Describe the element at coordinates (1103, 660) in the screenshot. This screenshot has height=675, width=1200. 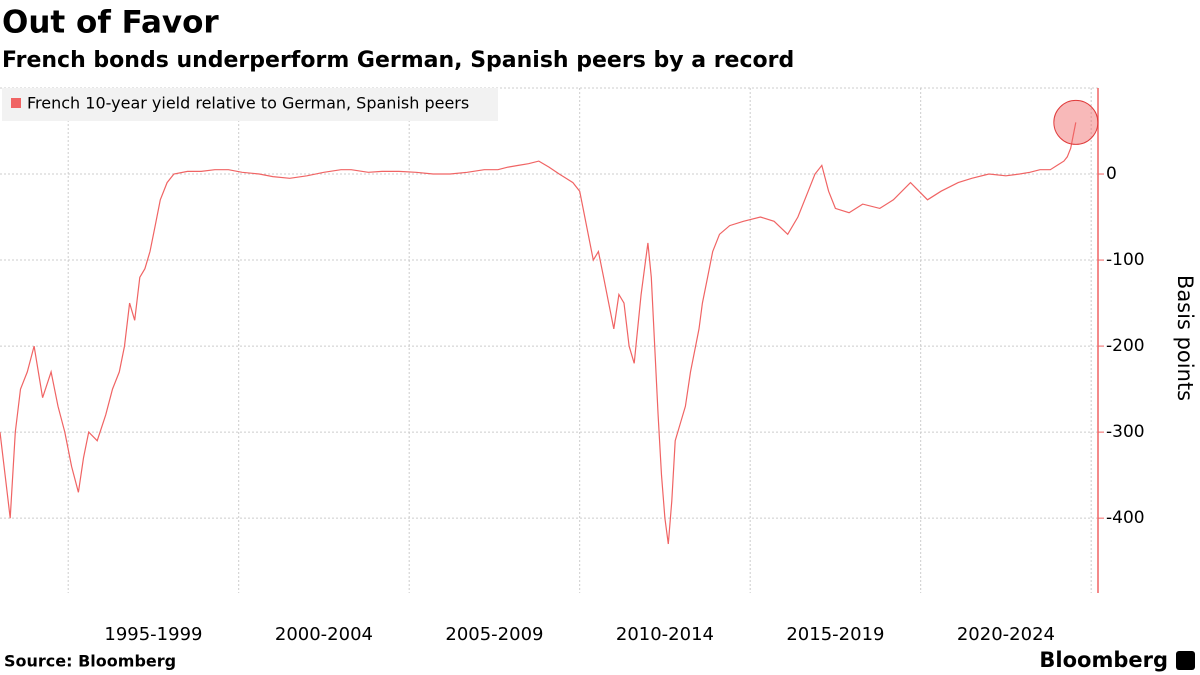
I see `brand: Bloomberg` at that location.